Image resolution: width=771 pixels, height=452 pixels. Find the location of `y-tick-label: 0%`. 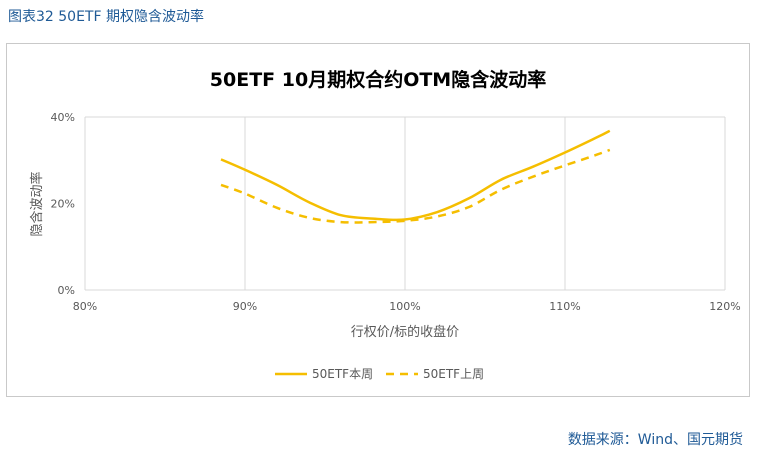

y-tick-label: 0% is located at coordinates (66, 290).